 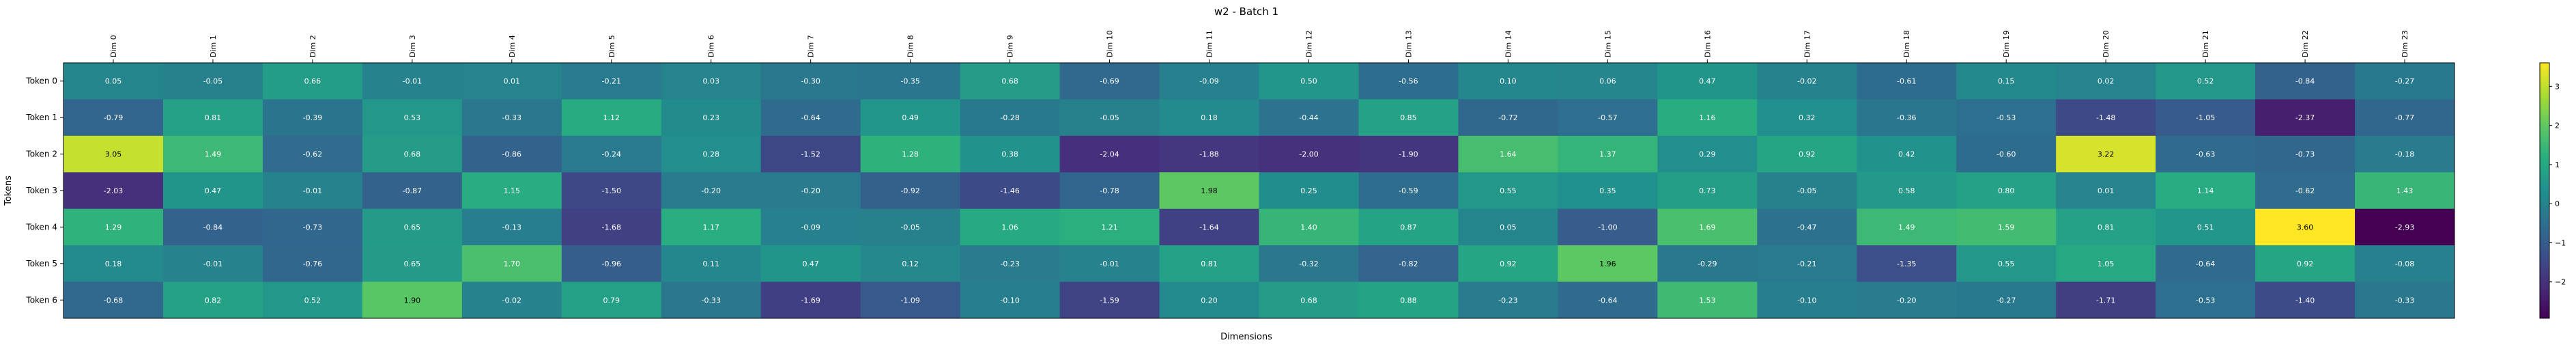 I want to click on chart-title: w2 - Batch 1, so click(x=1246, y=11).